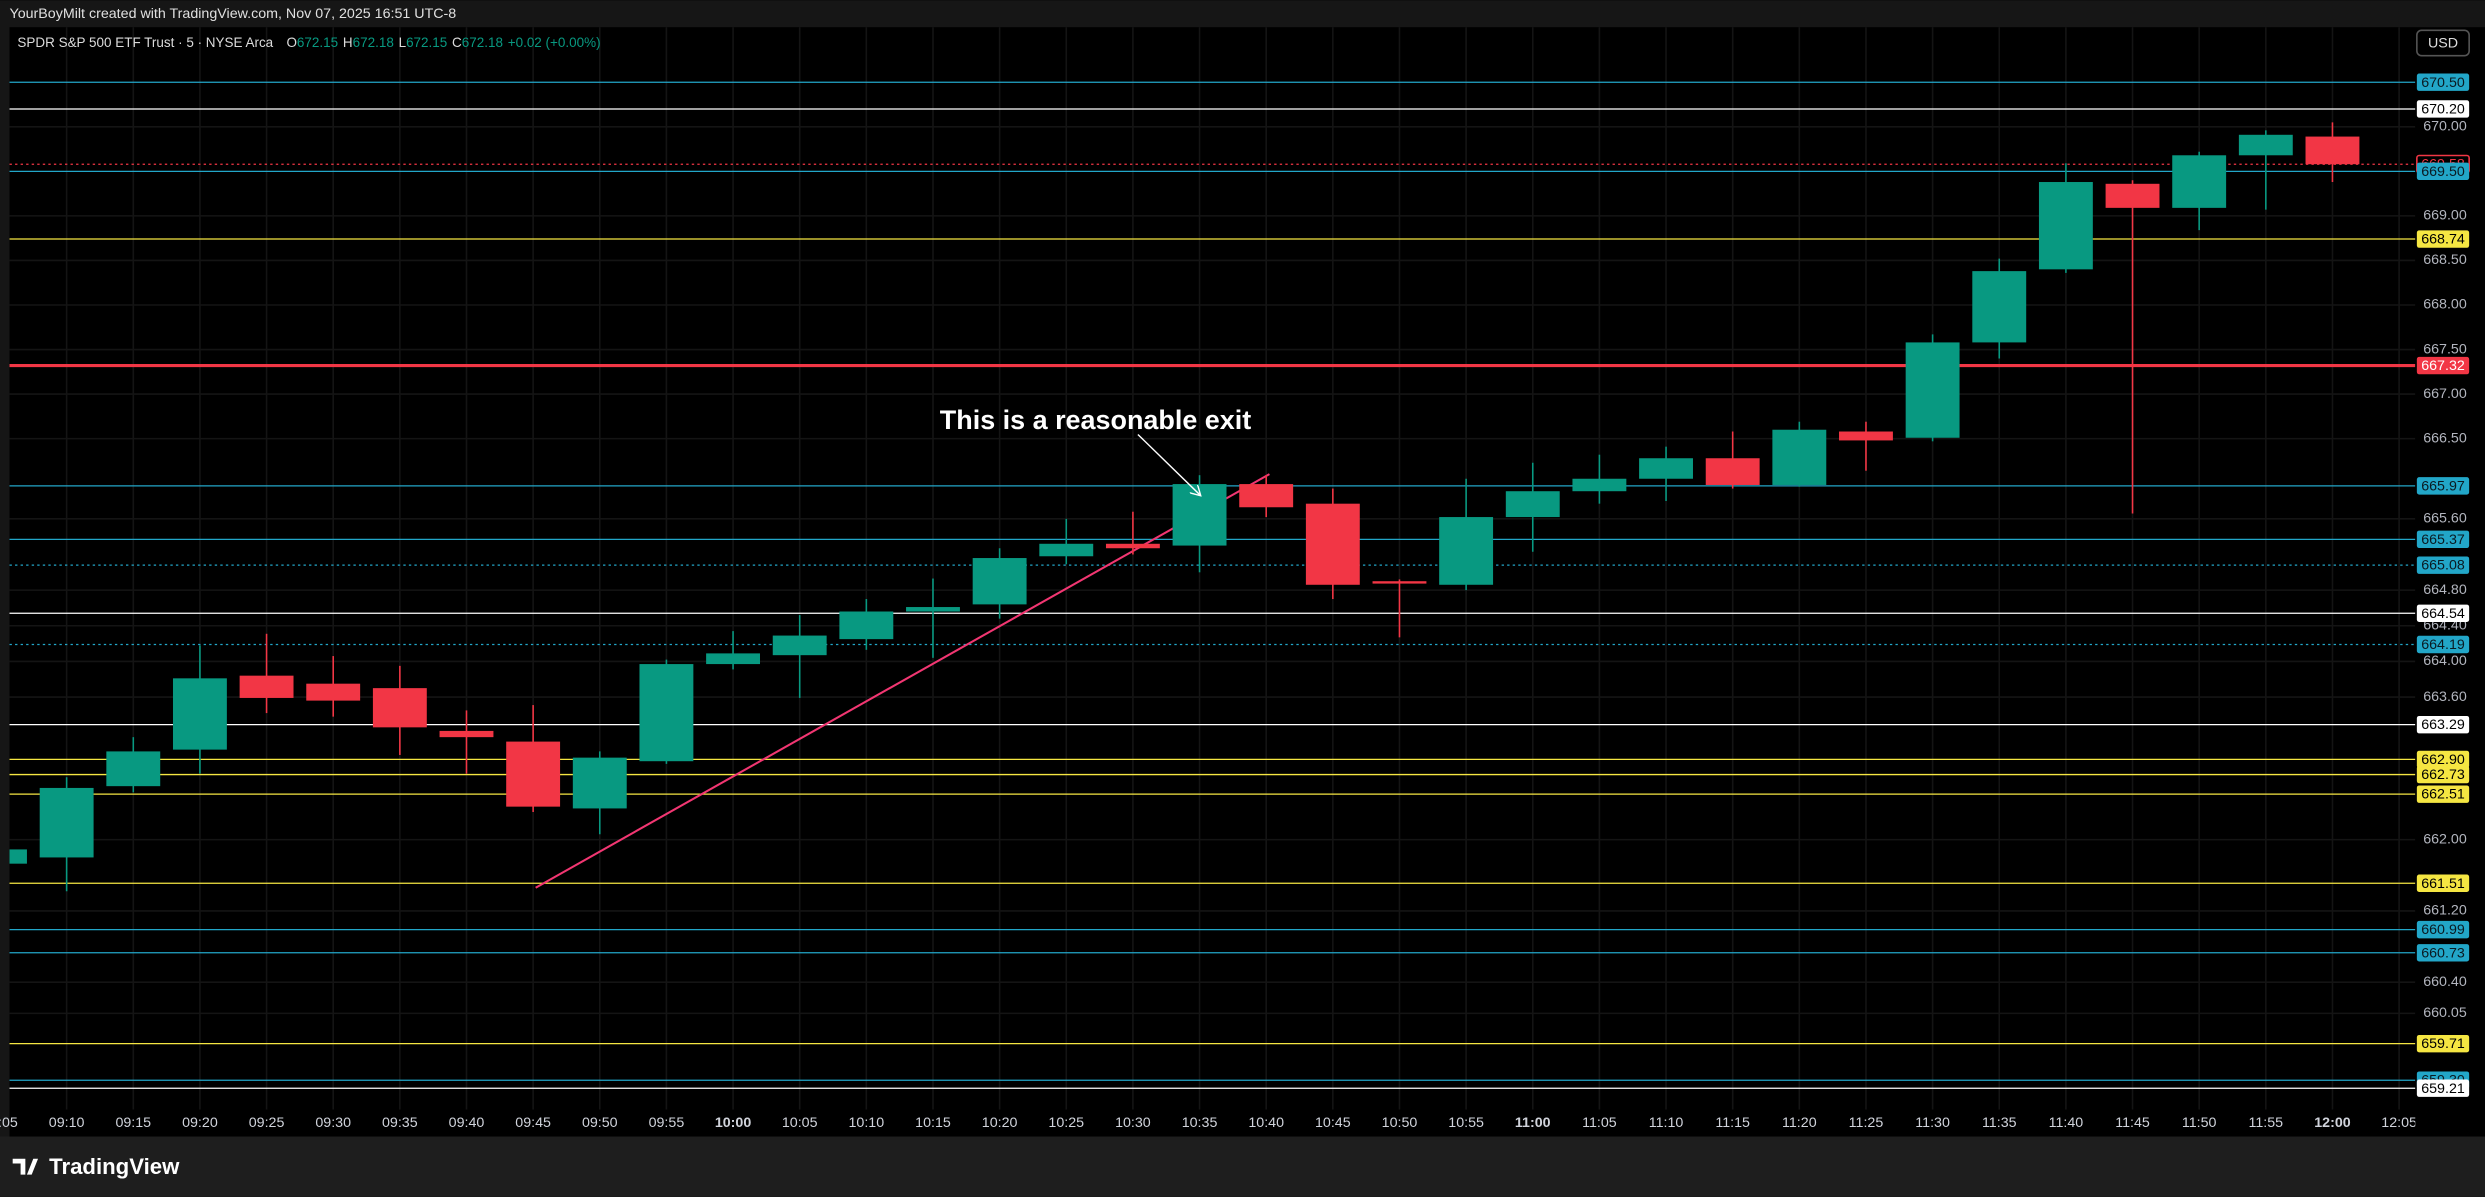 The width and height of the screenshot is (2485, 1197). Describe the element at coordinates (2445, 438) in the screenshot. I see `y-tick-label: 666.50` at that location.